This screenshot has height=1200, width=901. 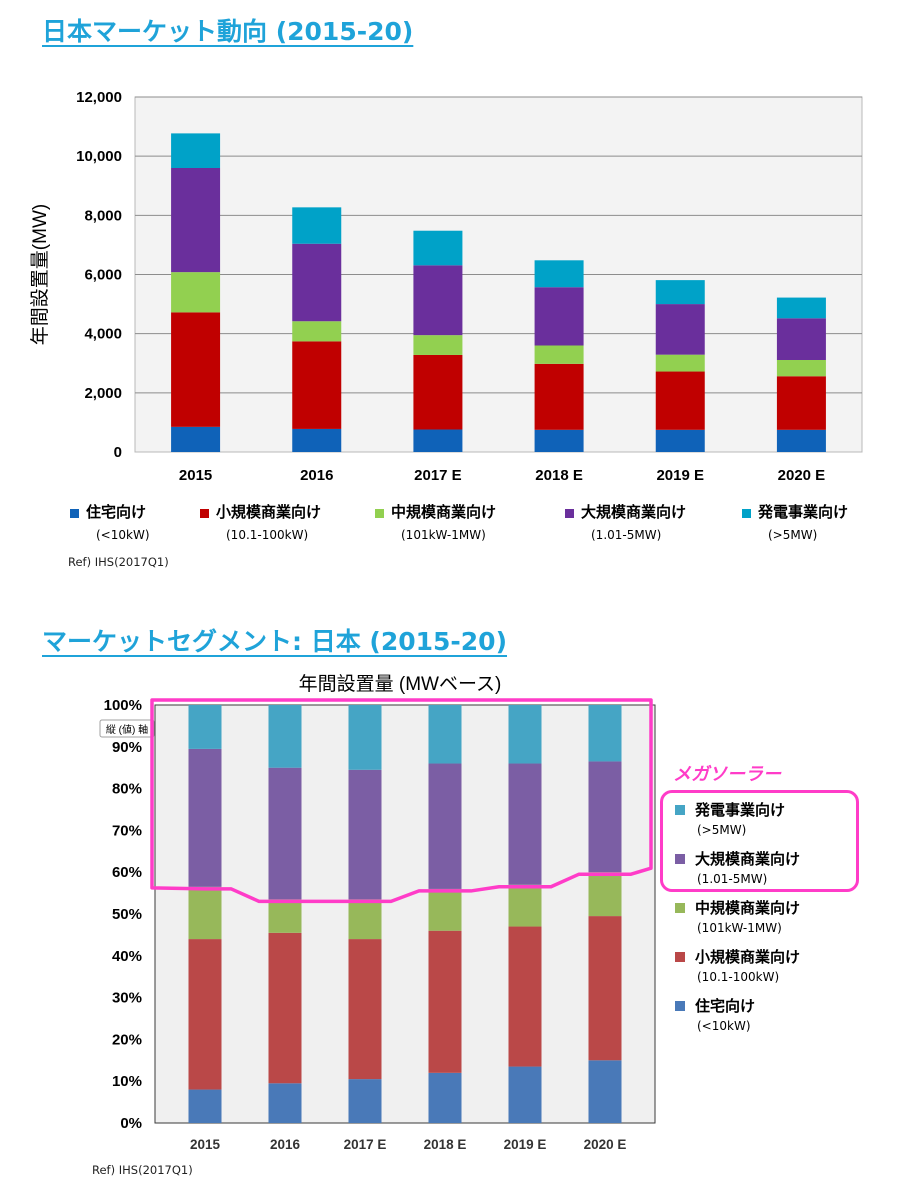 I want to click on y-tick-label: 70%, so click(x=127, y=830).